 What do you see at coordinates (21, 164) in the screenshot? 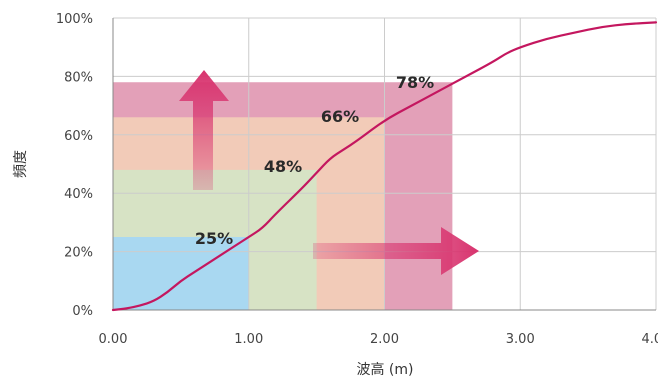
I see `y-axis-label: 頻度` at bounding box center [21, 164].